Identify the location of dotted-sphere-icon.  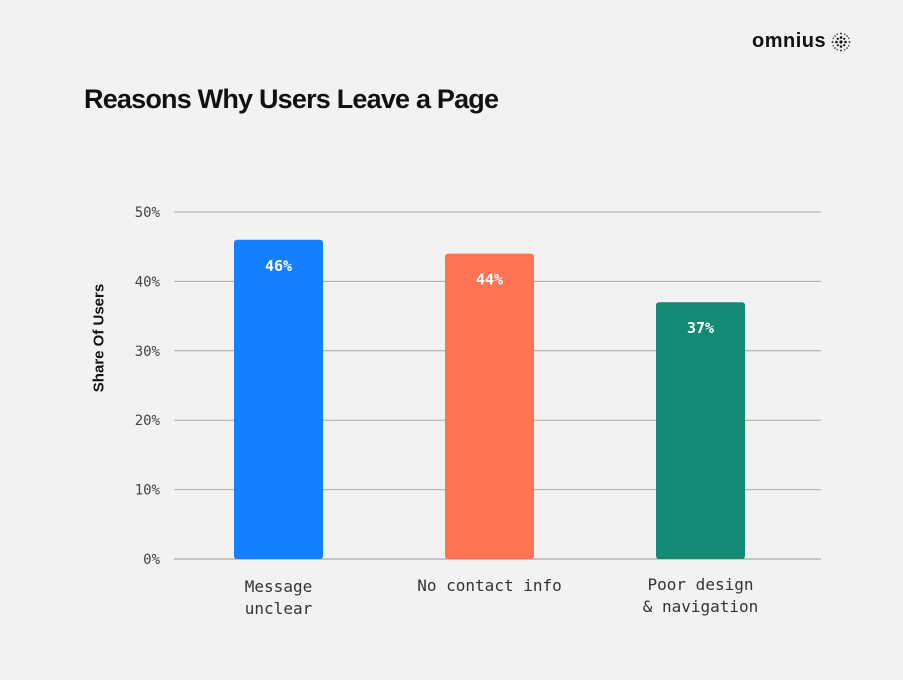
(841, 41).